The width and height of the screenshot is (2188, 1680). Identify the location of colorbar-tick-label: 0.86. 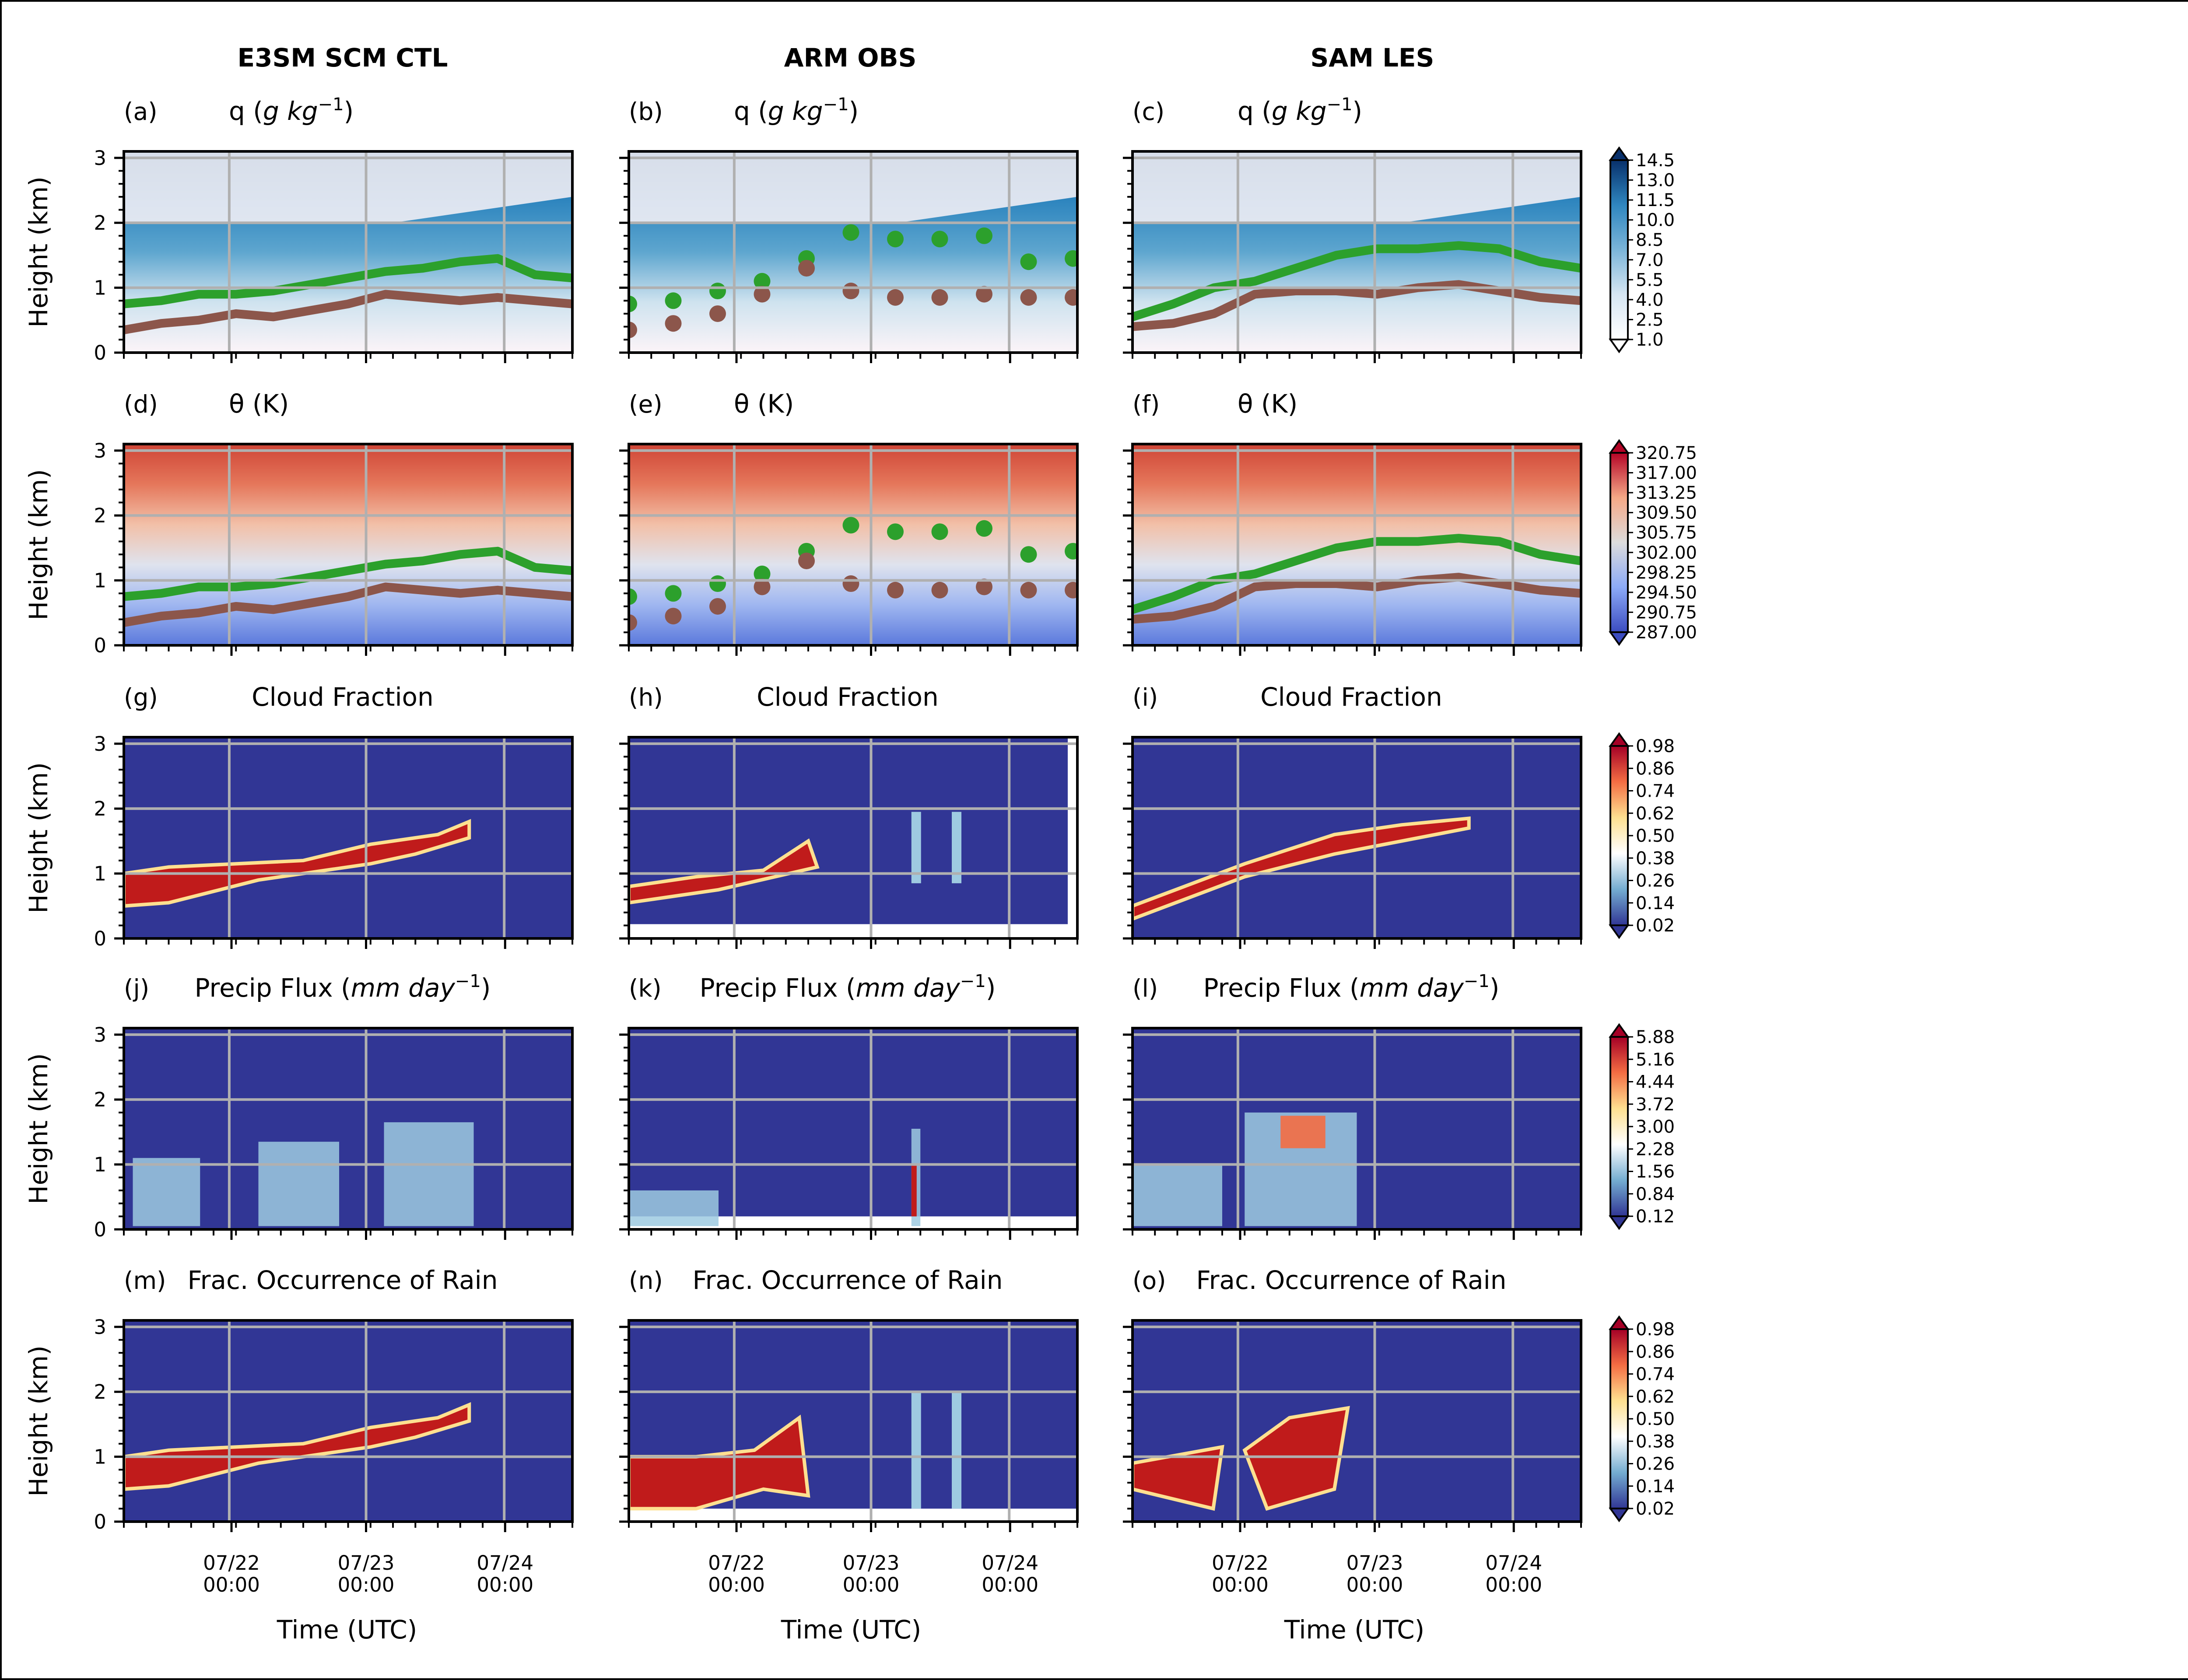
(1656, 1352).